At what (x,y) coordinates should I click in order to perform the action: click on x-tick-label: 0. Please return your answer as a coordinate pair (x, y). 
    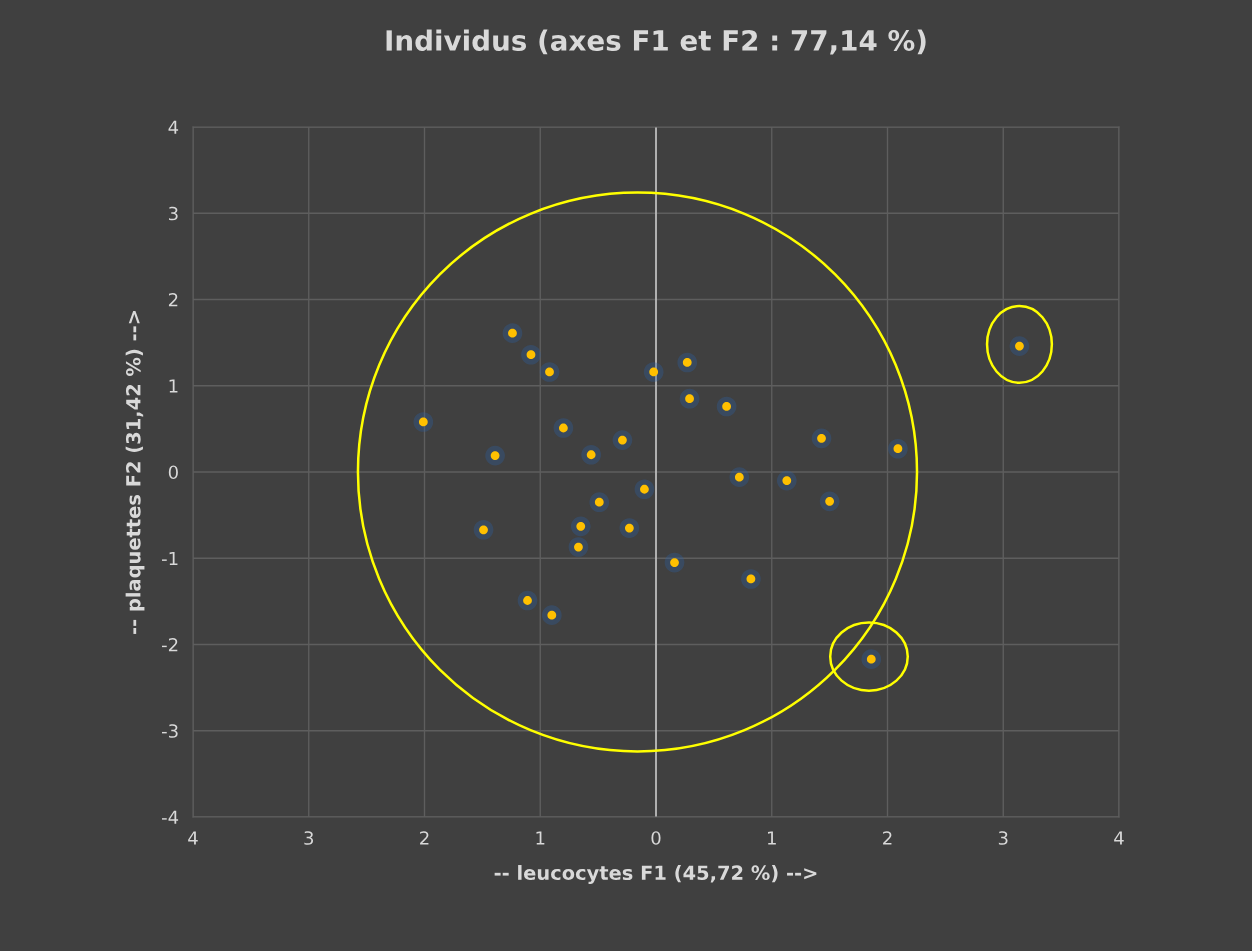
    Looking at the image, I should click on (656, 838).